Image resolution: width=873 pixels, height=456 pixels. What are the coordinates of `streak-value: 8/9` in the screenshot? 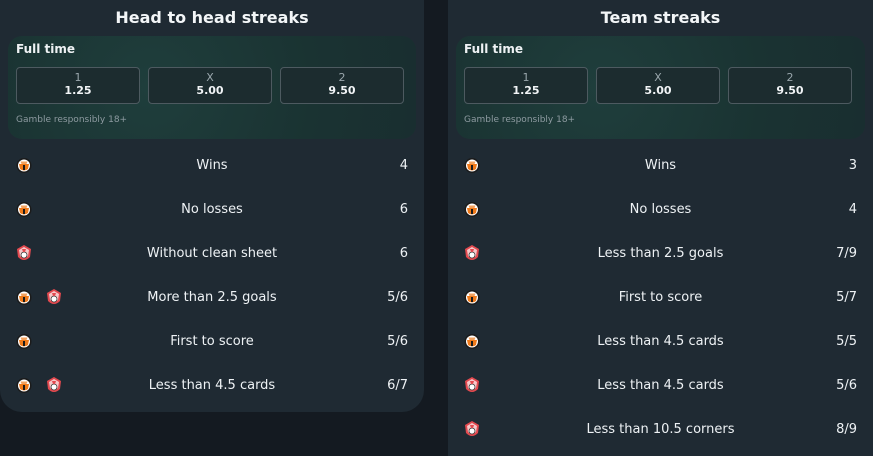 It's located at (846, 429).